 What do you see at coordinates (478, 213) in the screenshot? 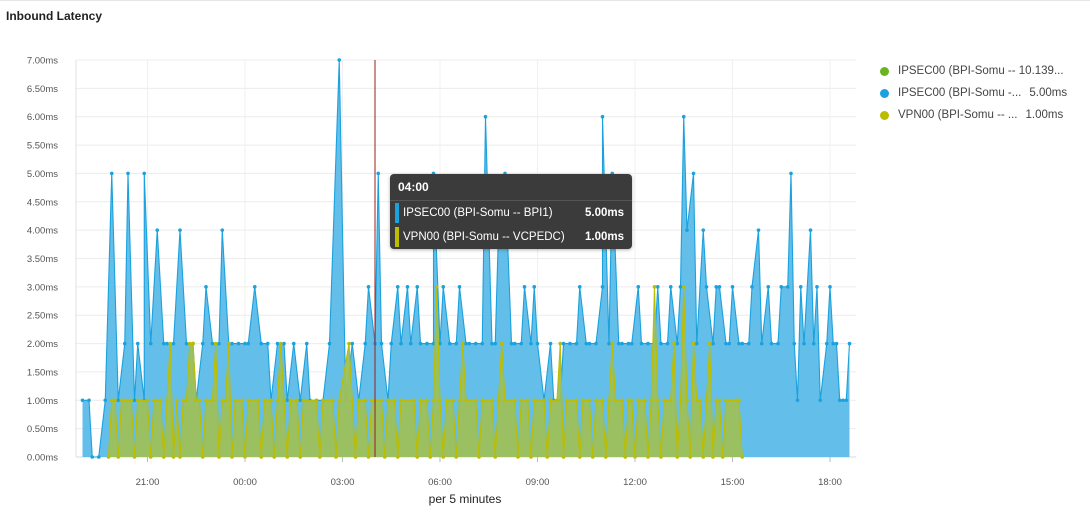
I see `tooltip-series-name: IPSEC00 (BPI-Somu -- BPI1)` at bounding box center [478, 213].